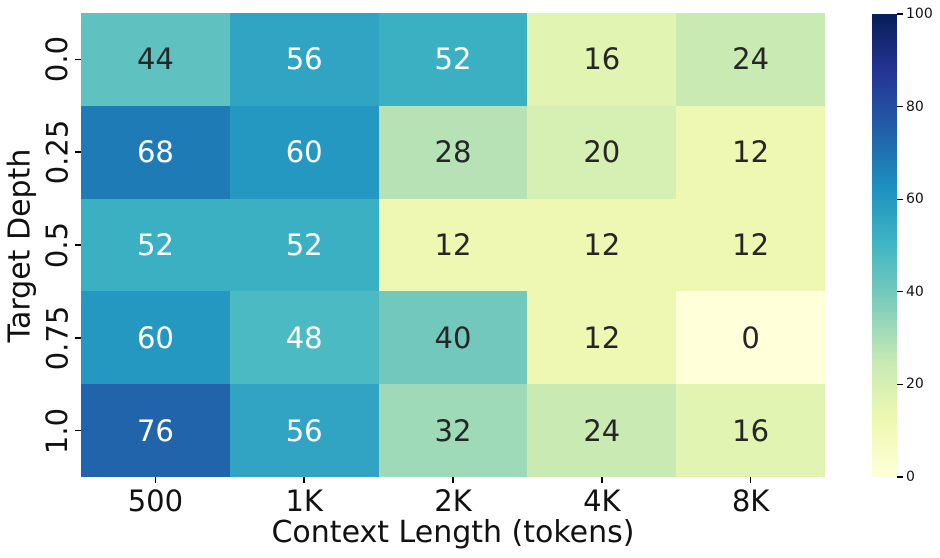  What do you see at coordinates (884, 245) in the screenshot?
I see `colorbar-gradient` at bounding box center [884, 245].